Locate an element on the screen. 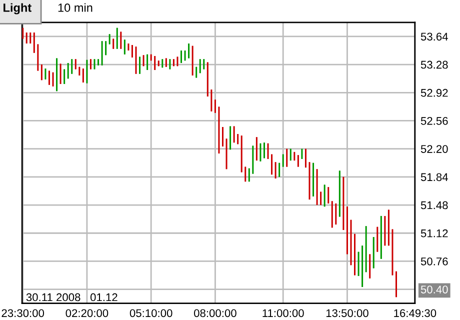 Image resolution: width=460 pixels, height=320 pixels. x-tick-label: 05:10:00 is located at coordinates (151, 313).